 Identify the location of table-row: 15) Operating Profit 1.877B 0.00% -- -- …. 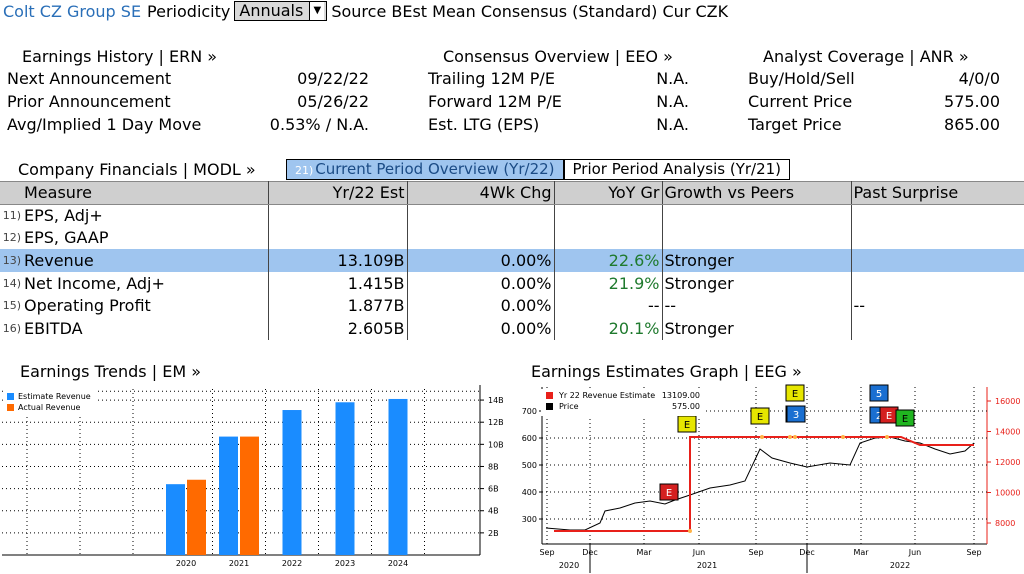
(512, 306).